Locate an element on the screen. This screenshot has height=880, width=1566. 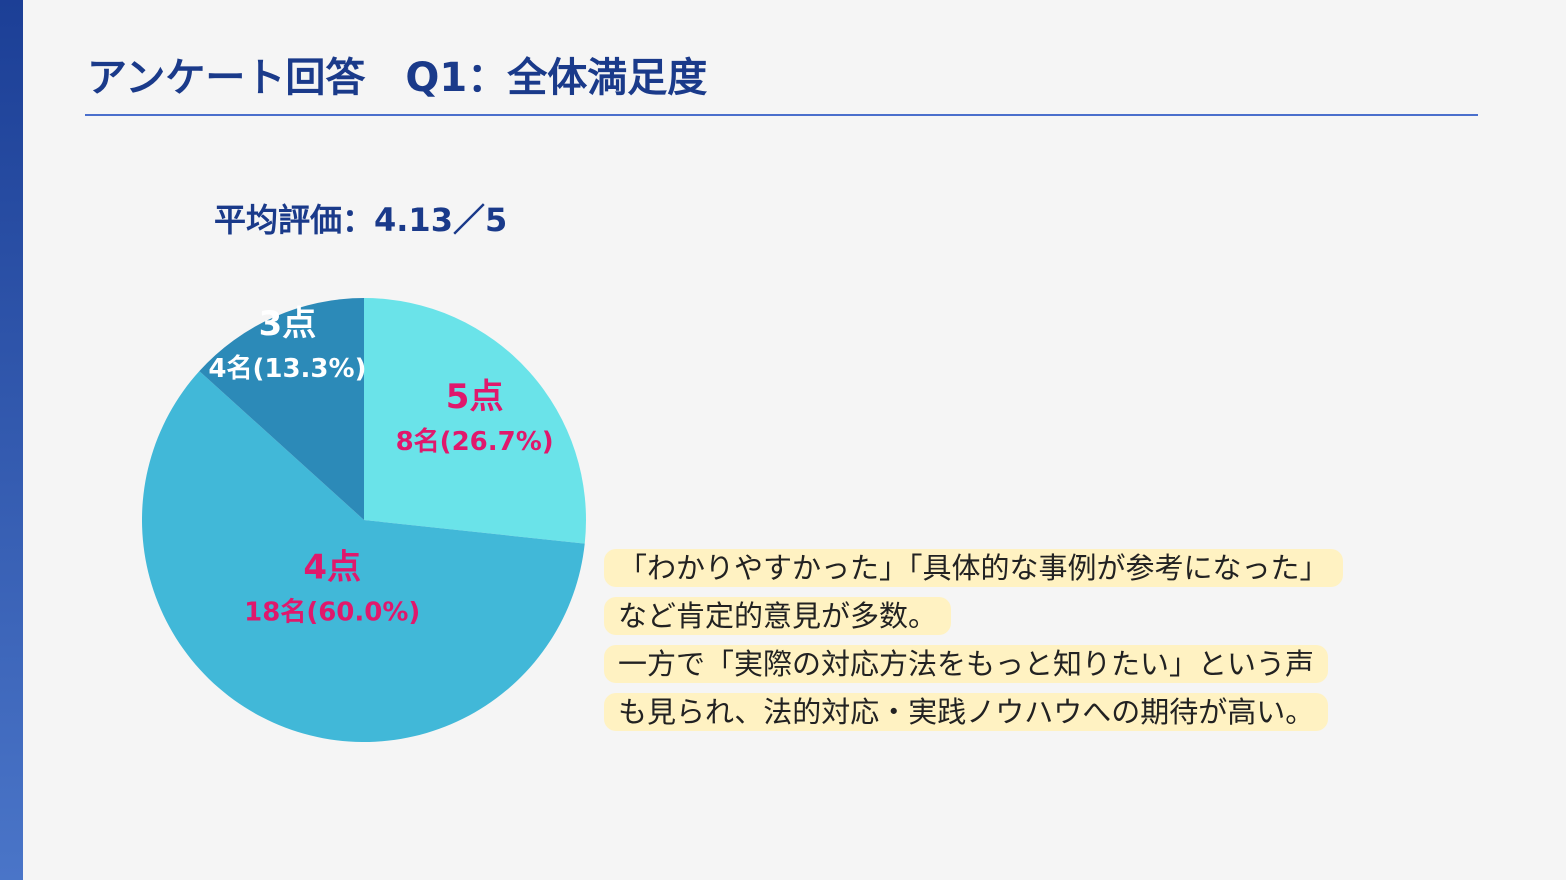
slice-label: 5点 is located at coordinates (475, 397).